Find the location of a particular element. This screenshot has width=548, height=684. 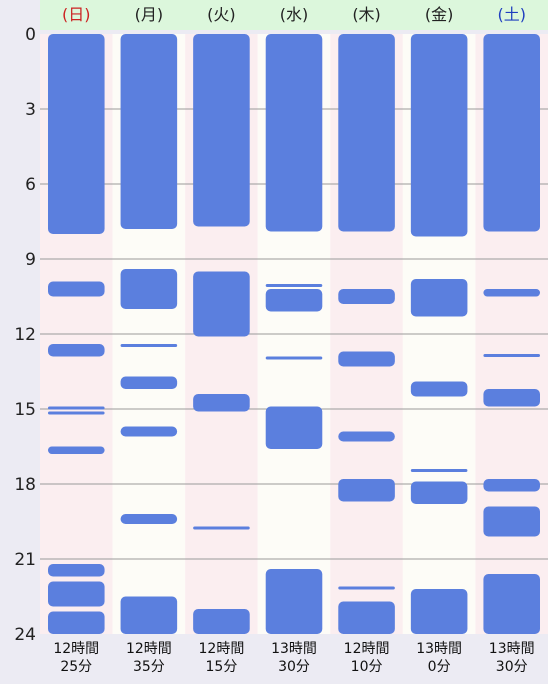

day-label: (土) is located at coordinates (511, 14).